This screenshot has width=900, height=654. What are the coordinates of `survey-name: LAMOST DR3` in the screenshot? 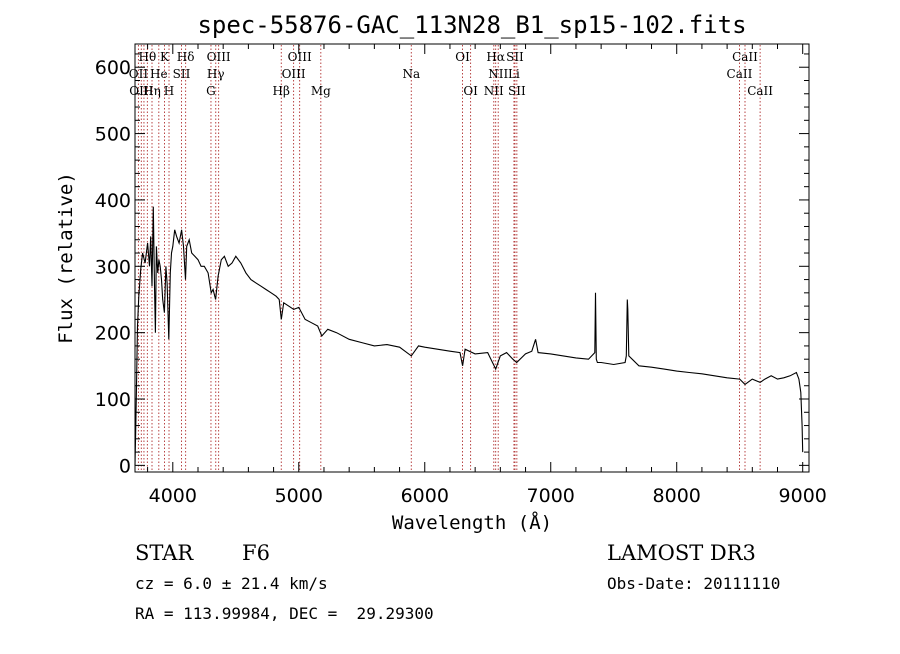 It's located at (681, 553).